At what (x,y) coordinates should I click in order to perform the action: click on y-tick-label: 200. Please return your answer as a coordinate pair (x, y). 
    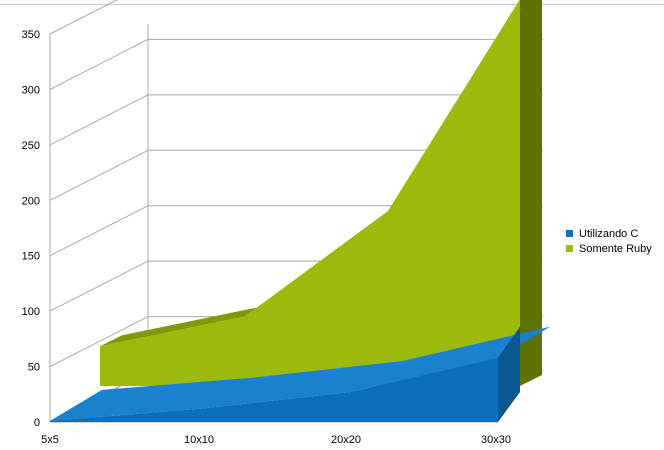
    Looking at the image, I should click on (31, 201).